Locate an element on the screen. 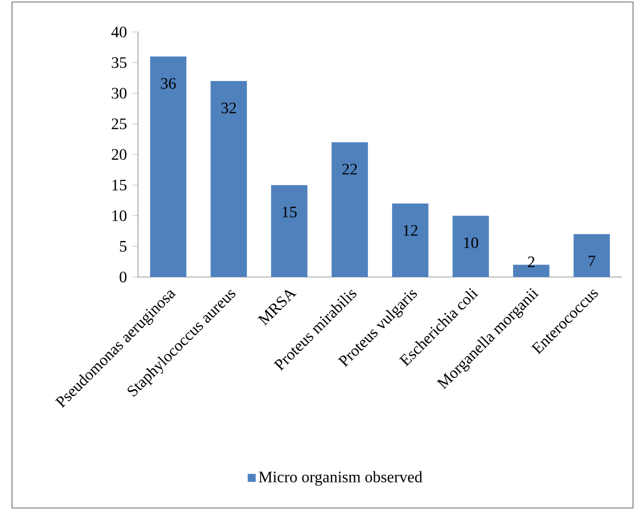 This screenshot has width=636, height=510. data-label: 36 is located at coordinates (168, 83).